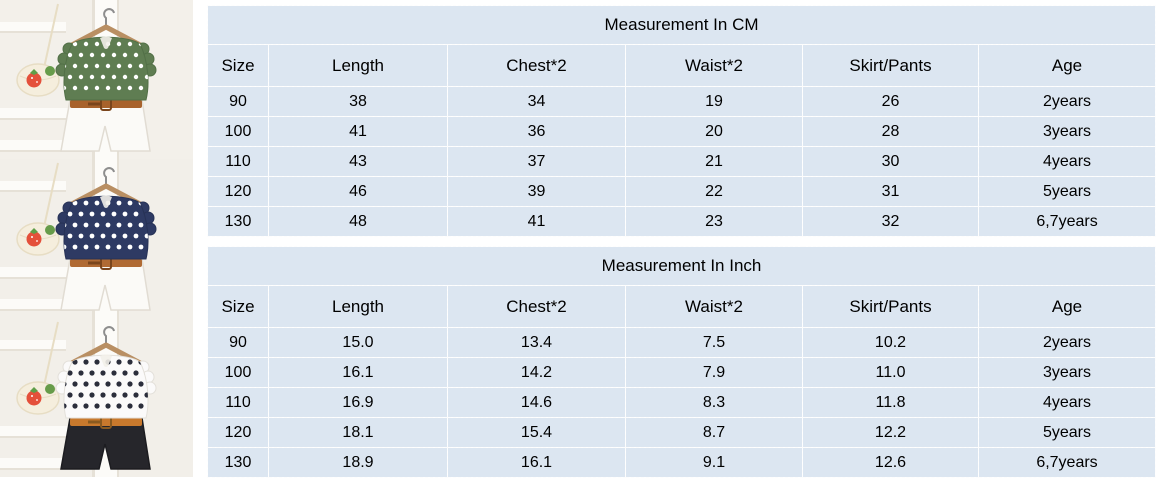  What do you see at coordinates (714, 306) in the screenshot?
I see `column-header: Waist*2` at bounding box center [714, 306].